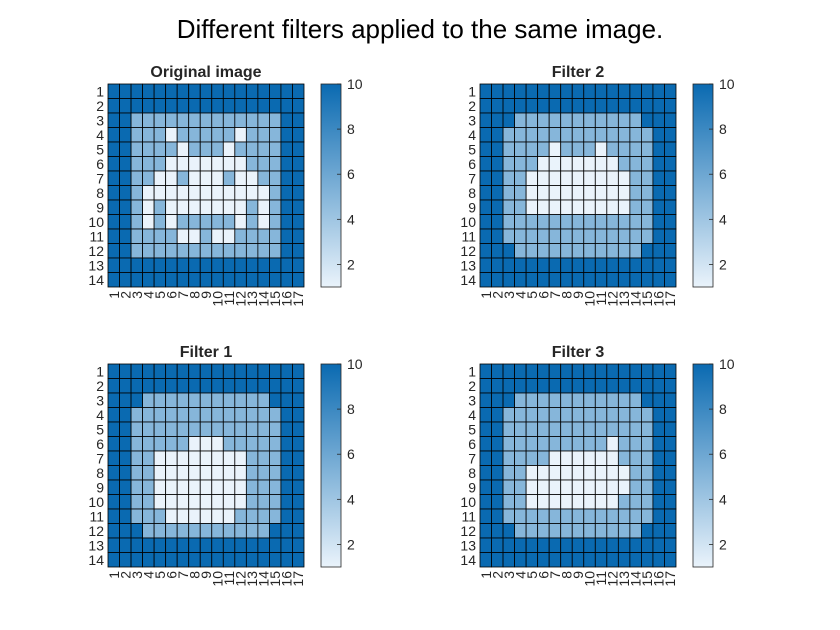 The image size is (840, 630). I want to click on y-tick-label: 10, so click(468, 502).